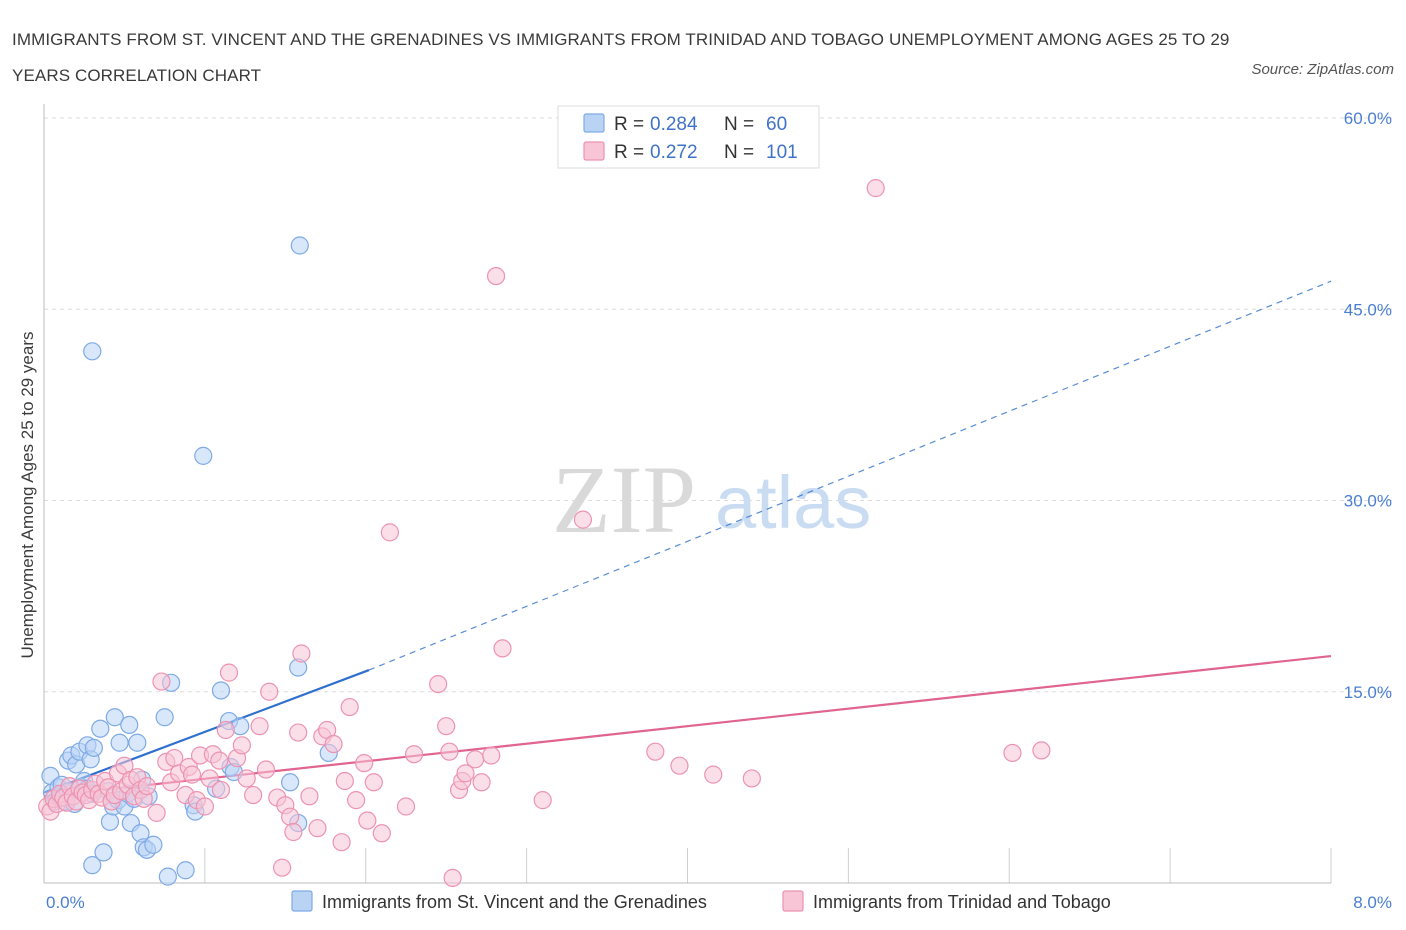 The width and height of the screenshot is (1406, 930). What do you see at coordinates (782, 152) in the screenshot?
I see `legend-n-value: 101` at bounding box center [782, 152].